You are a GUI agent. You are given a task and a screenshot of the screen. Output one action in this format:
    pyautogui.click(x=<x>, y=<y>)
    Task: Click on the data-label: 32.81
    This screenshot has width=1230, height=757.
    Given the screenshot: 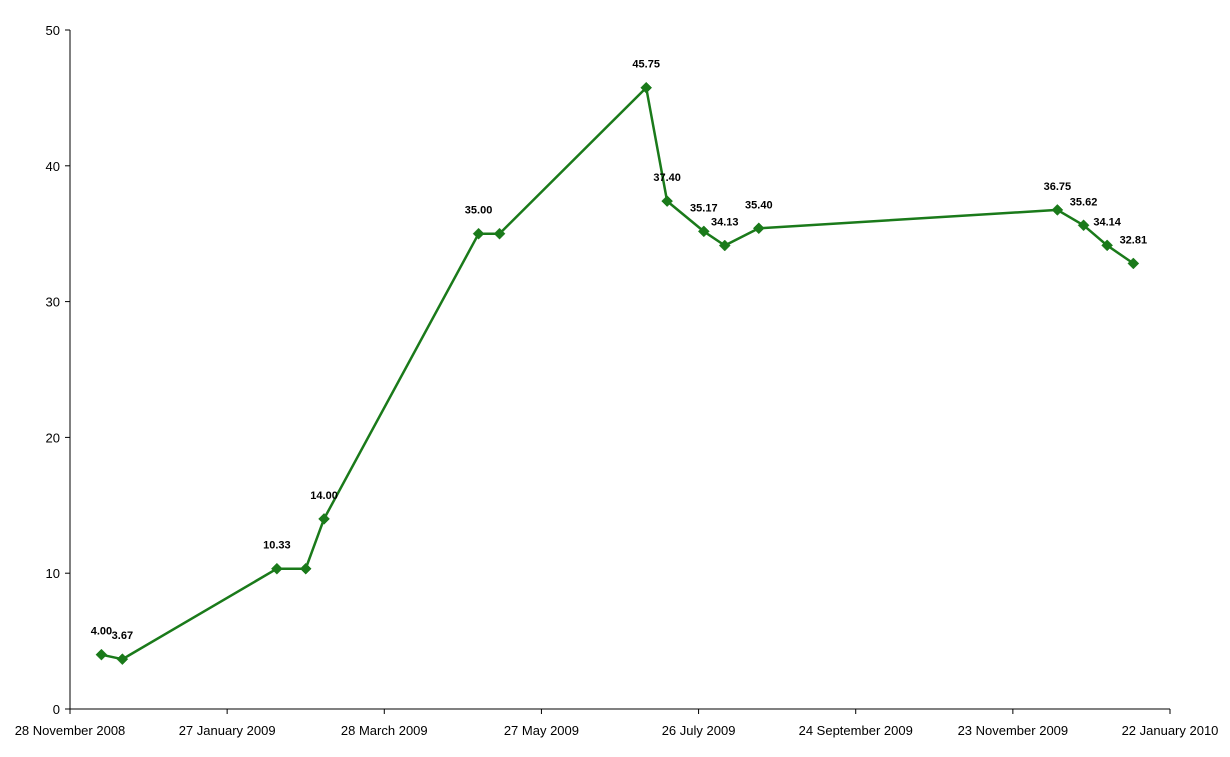 What is the action you would take?
    pyautogui.click(x=1134, y=240)
    